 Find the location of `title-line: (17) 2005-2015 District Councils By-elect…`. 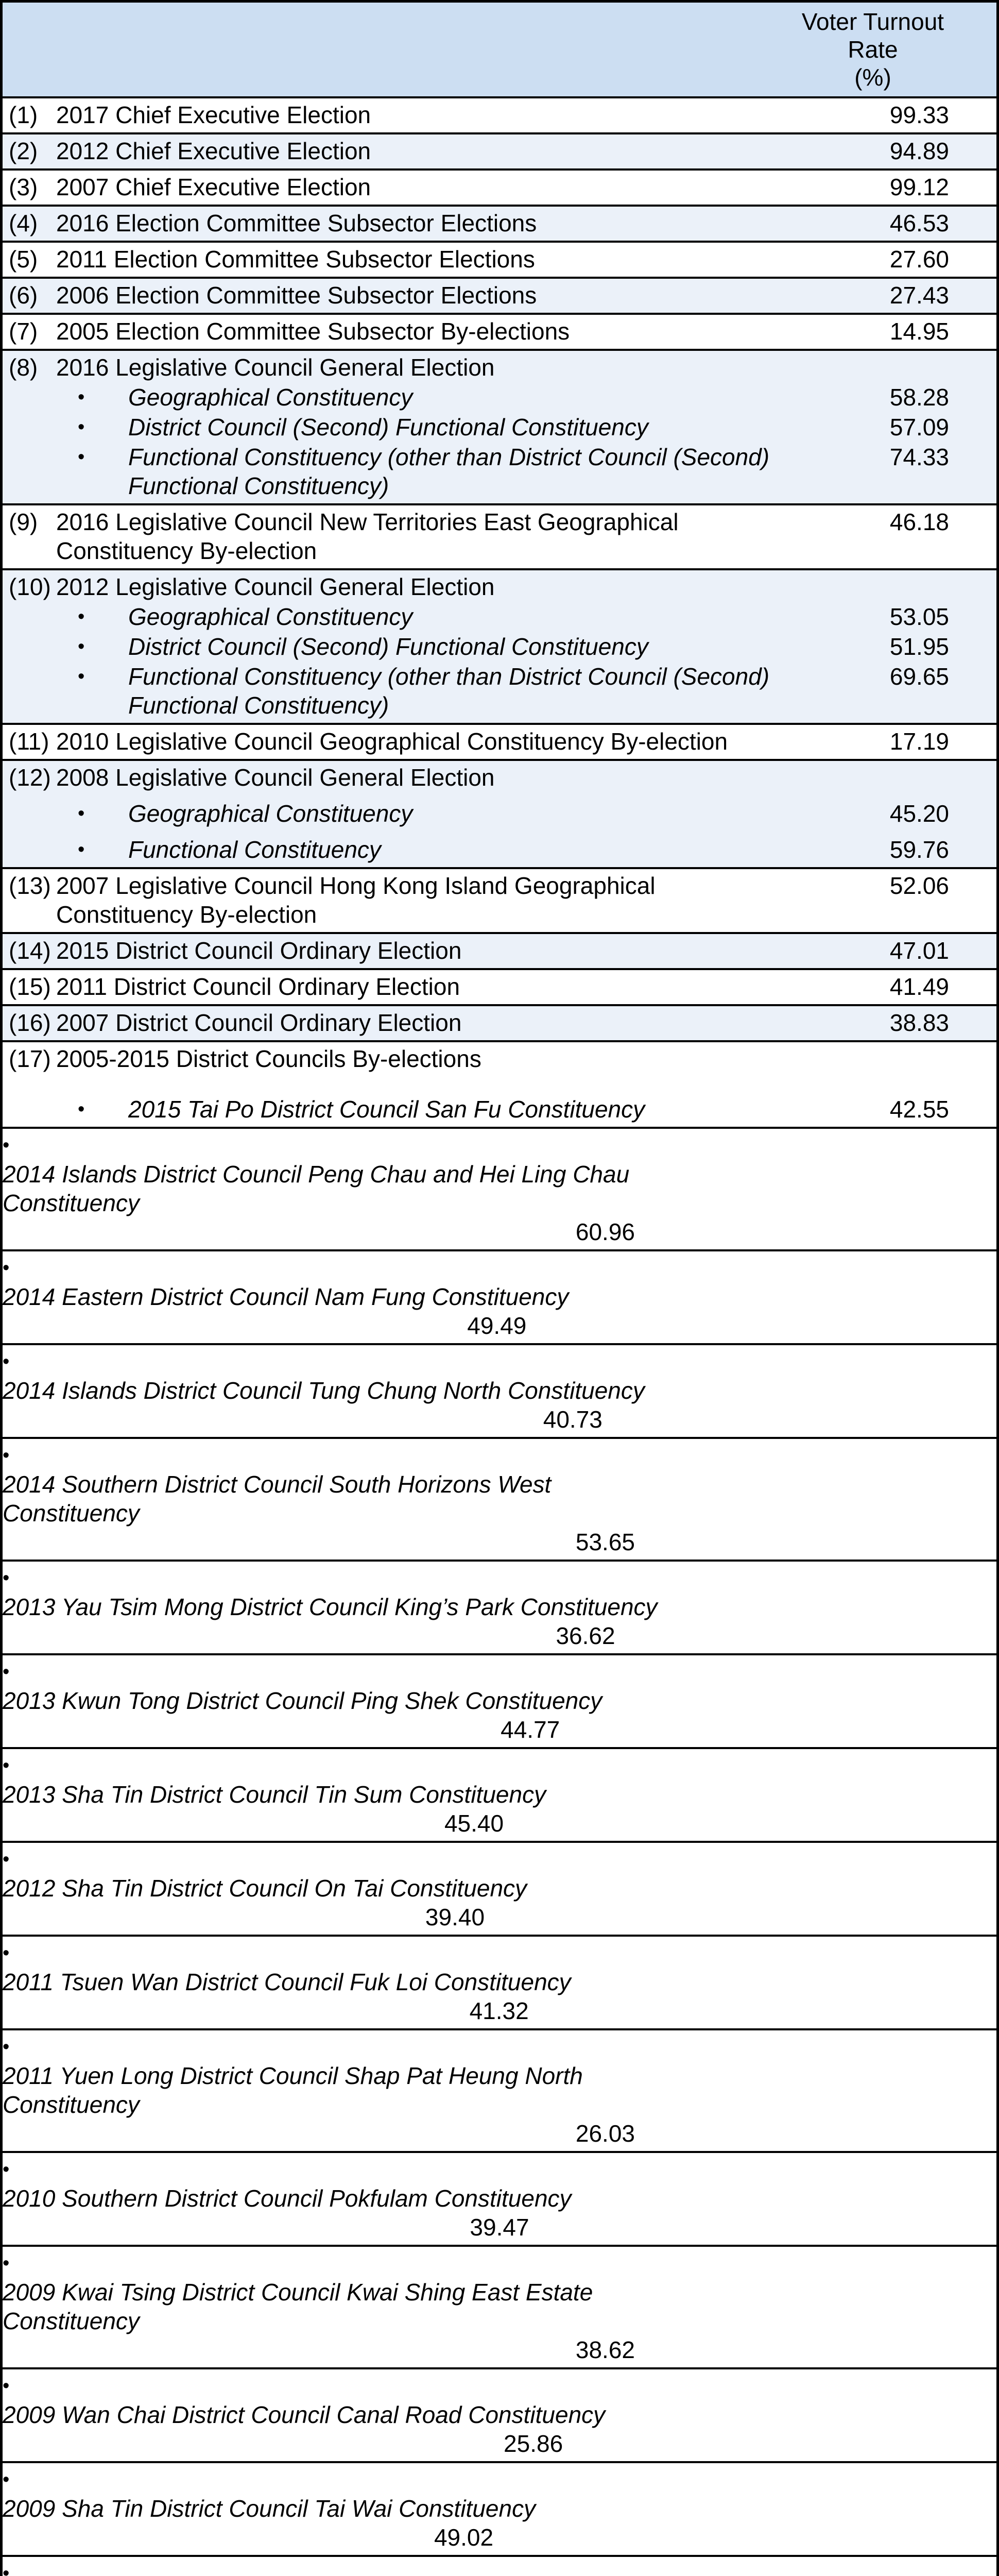

title-line: (17) 2005-2015 District Councils By-elect… is located at coordinates (499, 1058).